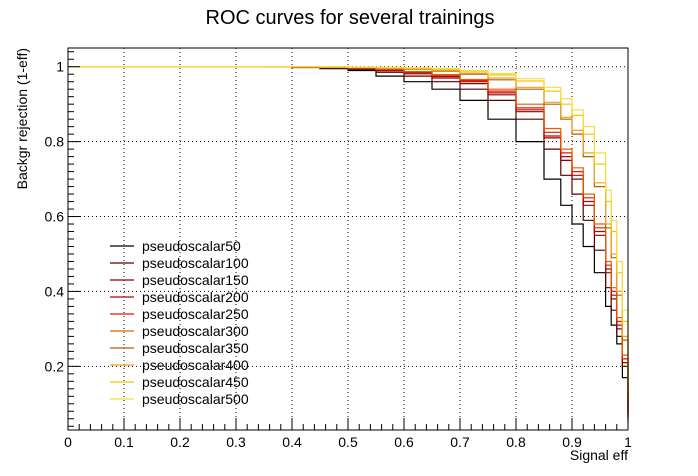  I want to click on y-axis-label: Backgr rejection (1-eff), so click(22, 118).